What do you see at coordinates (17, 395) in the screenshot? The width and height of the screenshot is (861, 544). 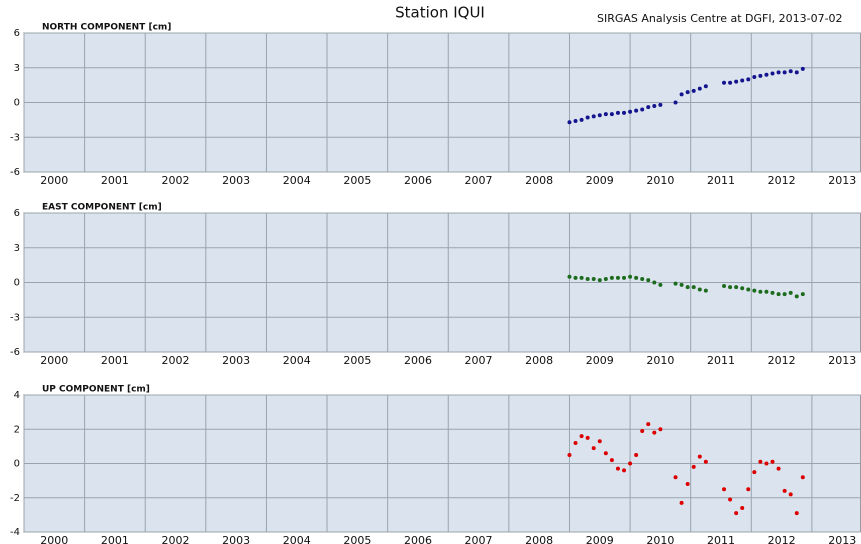 I see `y-tick-label: 4` at bounding box center [17, 395].